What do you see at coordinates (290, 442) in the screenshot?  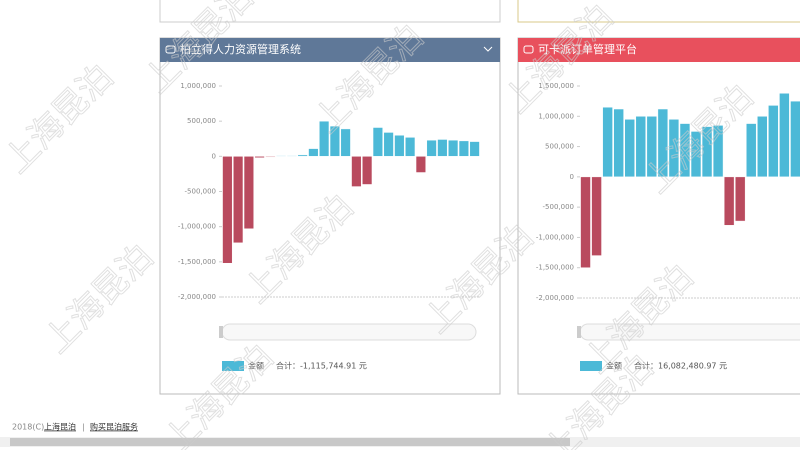 I see `scrollbar-thumb` at bounding box center [290, 442].